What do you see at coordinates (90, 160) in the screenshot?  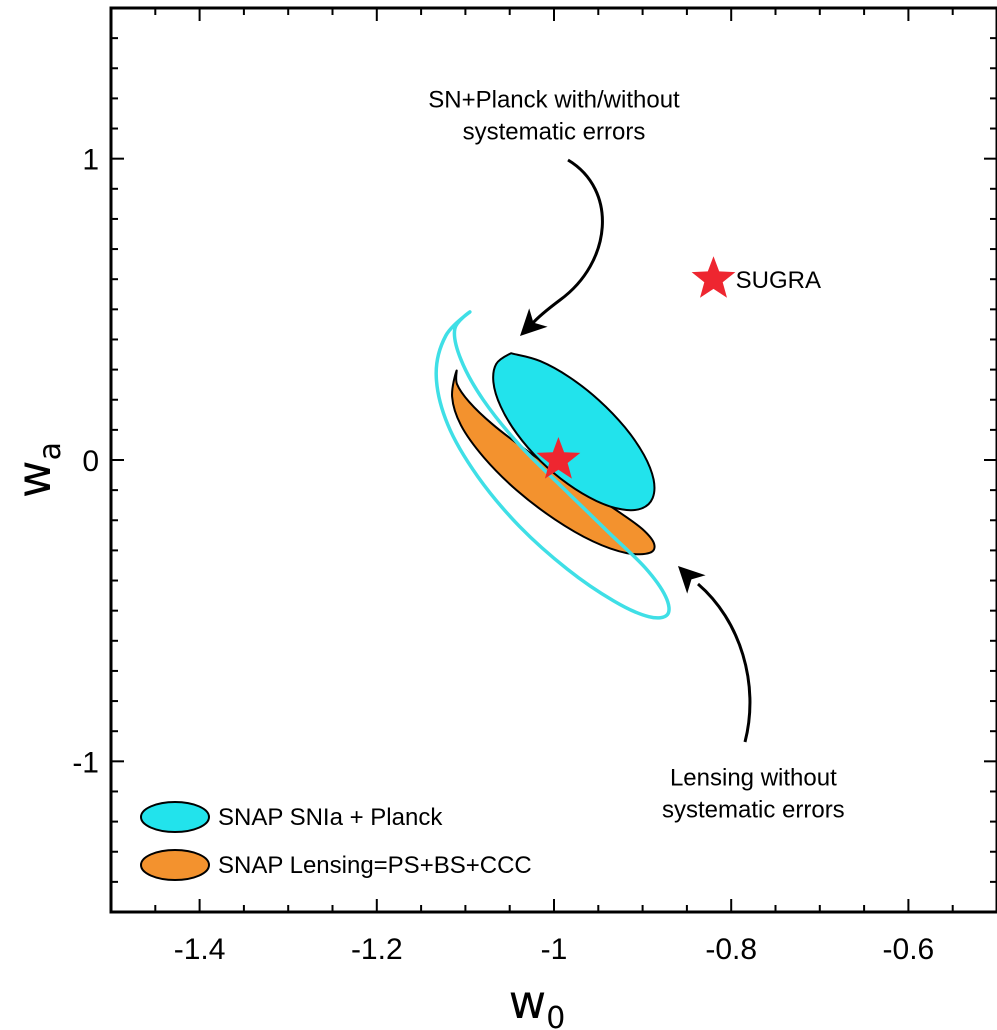 I see `y-tick-label: 1` at bounding box center [90, 160].